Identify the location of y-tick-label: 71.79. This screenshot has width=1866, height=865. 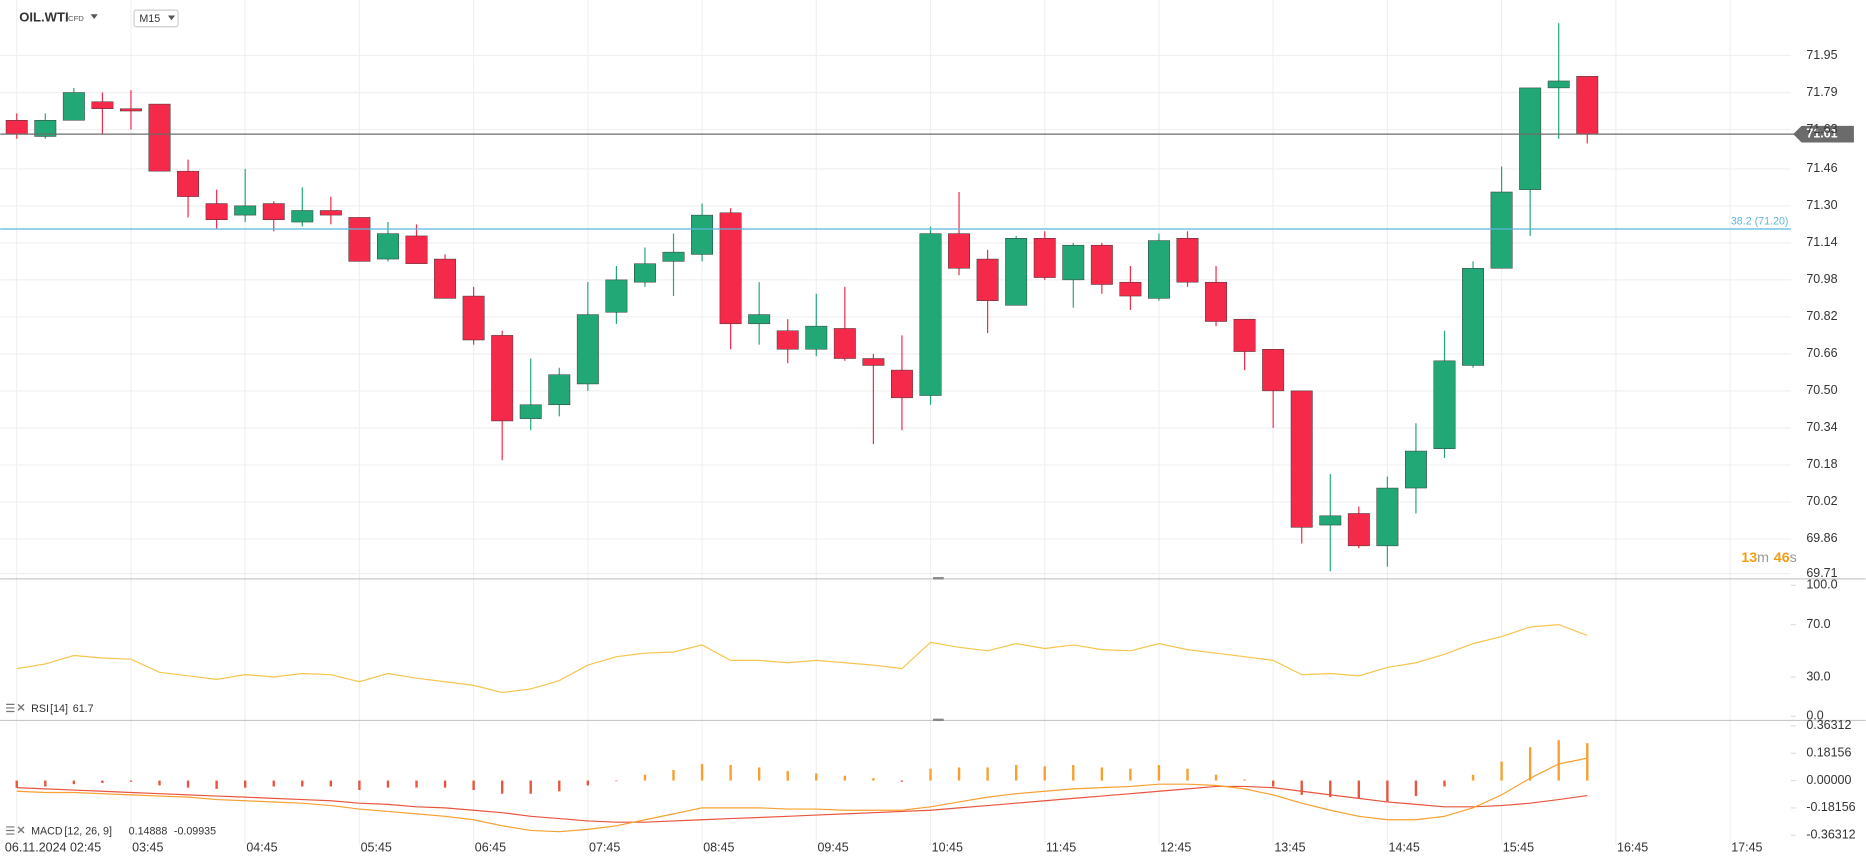
(1821, 92).